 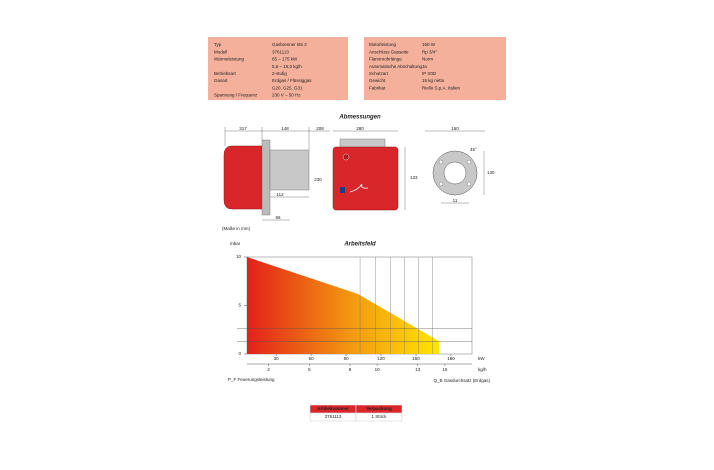 I want to click on spec-label: Fabrikat, so click(x=377, y=87).